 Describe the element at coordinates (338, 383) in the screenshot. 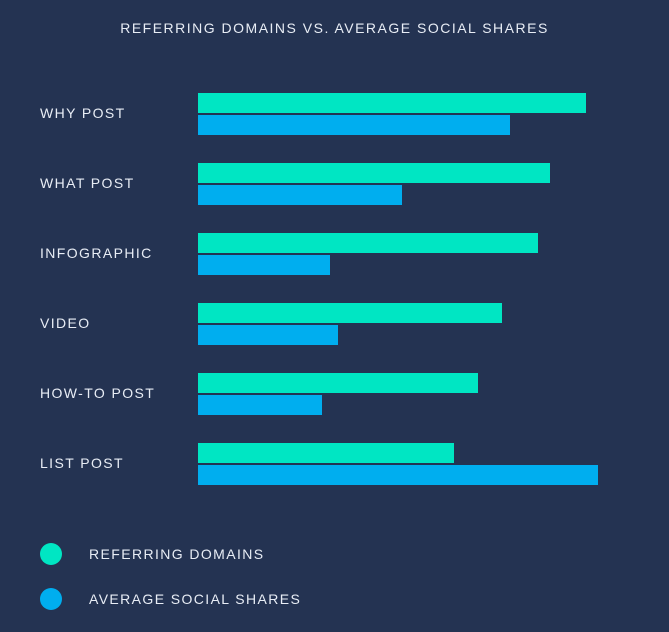

I see `bar-referring-domains-how-to-post` at that location.